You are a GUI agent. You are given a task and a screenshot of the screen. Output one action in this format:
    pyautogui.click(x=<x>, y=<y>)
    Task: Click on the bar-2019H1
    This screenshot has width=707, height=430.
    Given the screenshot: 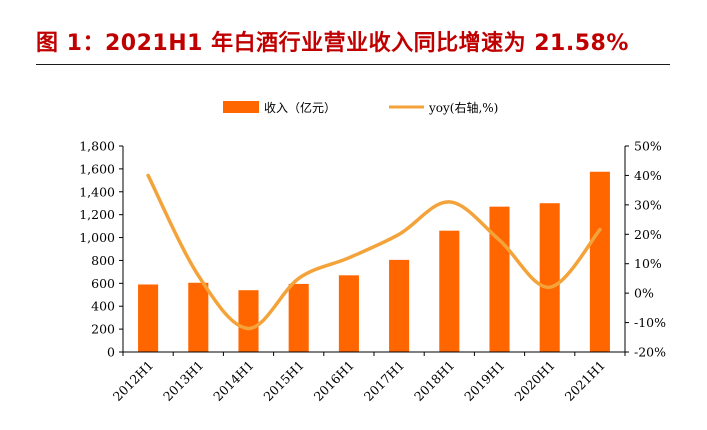 What is the action you would take?
    pyautogui.click(x=499, y=279)
    